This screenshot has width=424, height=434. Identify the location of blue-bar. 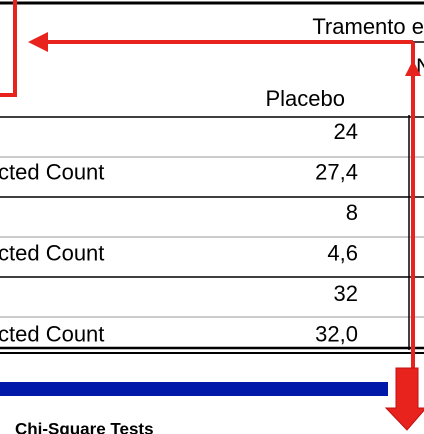
(194, 389).